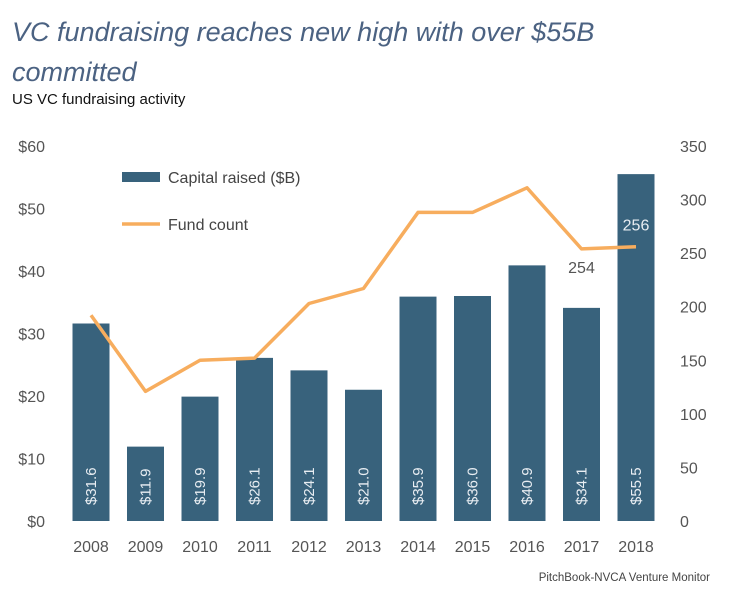 Image resolution: width=732 pixels, height=601 pixels. I want to click on right-axis-tick: 150, so click(693, 361).